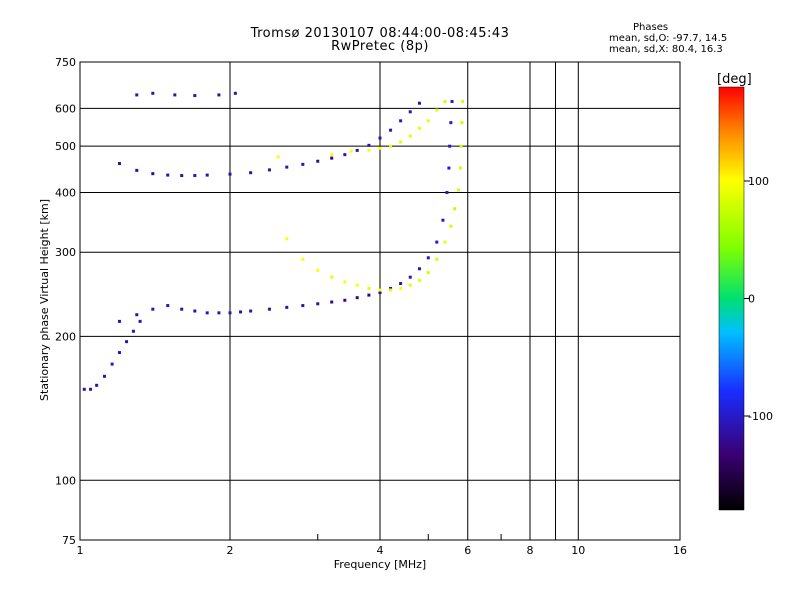 The image size is (800, 600). I want to click on y-tick-label: 100, so click(65, 480).